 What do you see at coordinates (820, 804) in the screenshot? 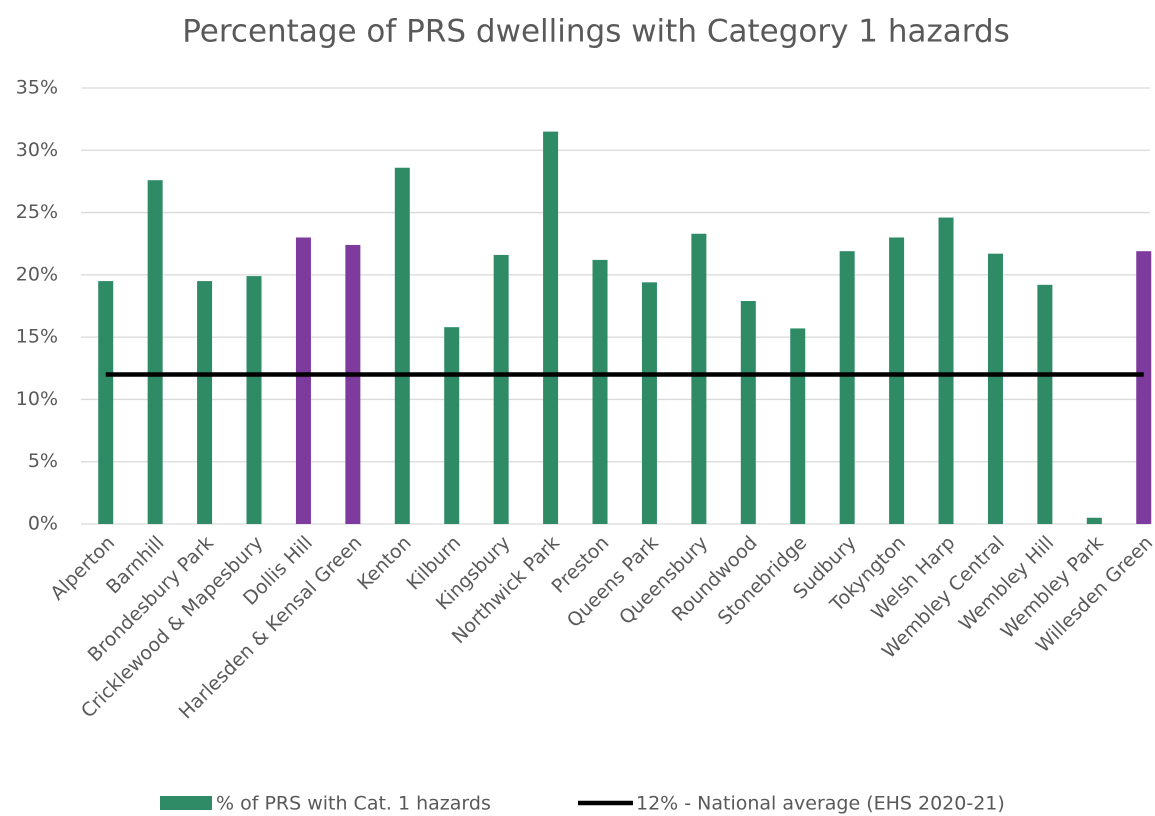
I see `legend-label: 12% - National average (EHS 2020-21)` at bounding box center [820, 804].